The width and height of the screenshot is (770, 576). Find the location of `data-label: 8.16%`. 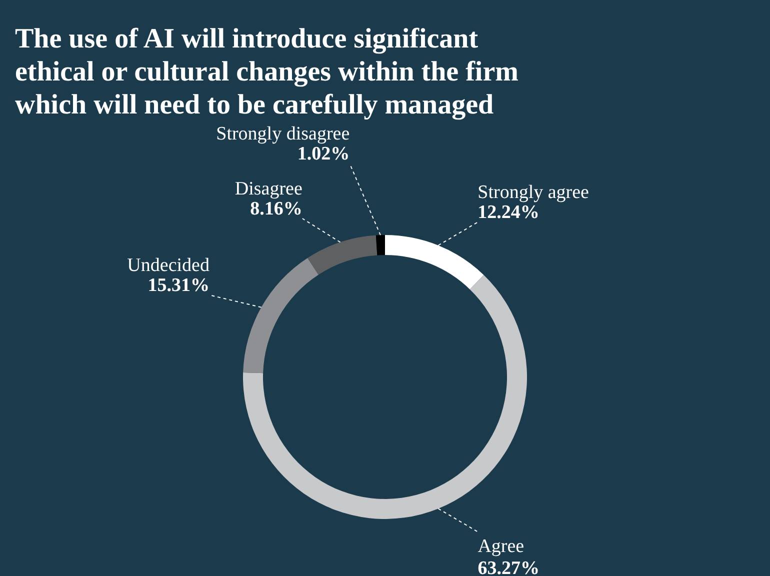

data-label: 8.16% is located at coordinates (276, 209).